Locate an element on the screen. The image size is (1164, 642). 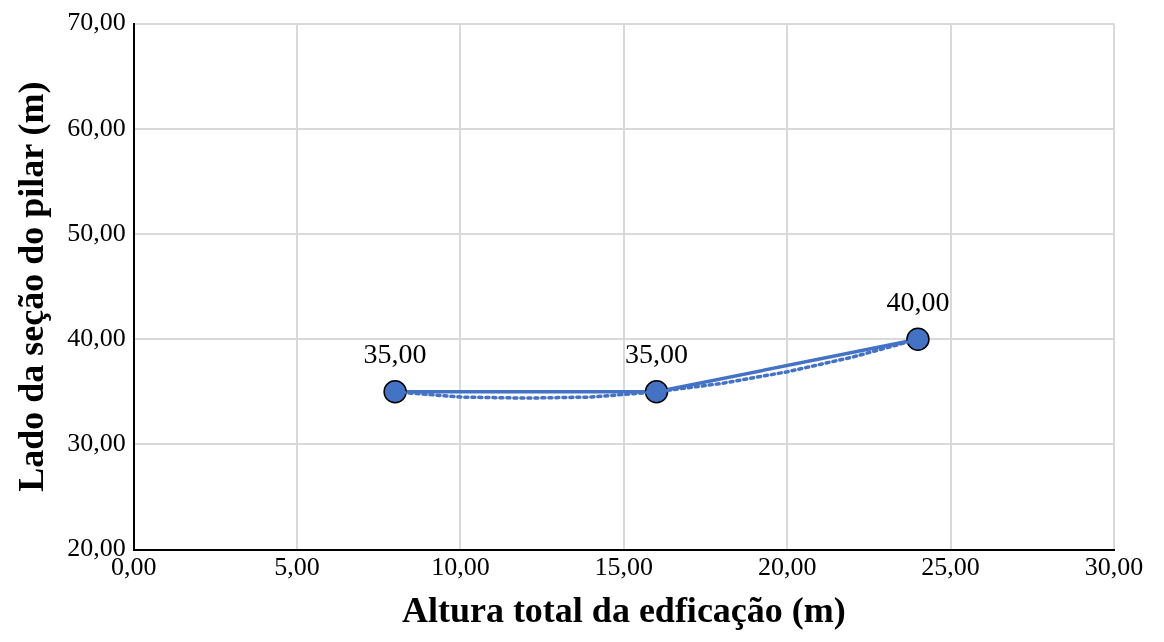
y-tick-label: 30,00 is located at coordinates (96, 443).